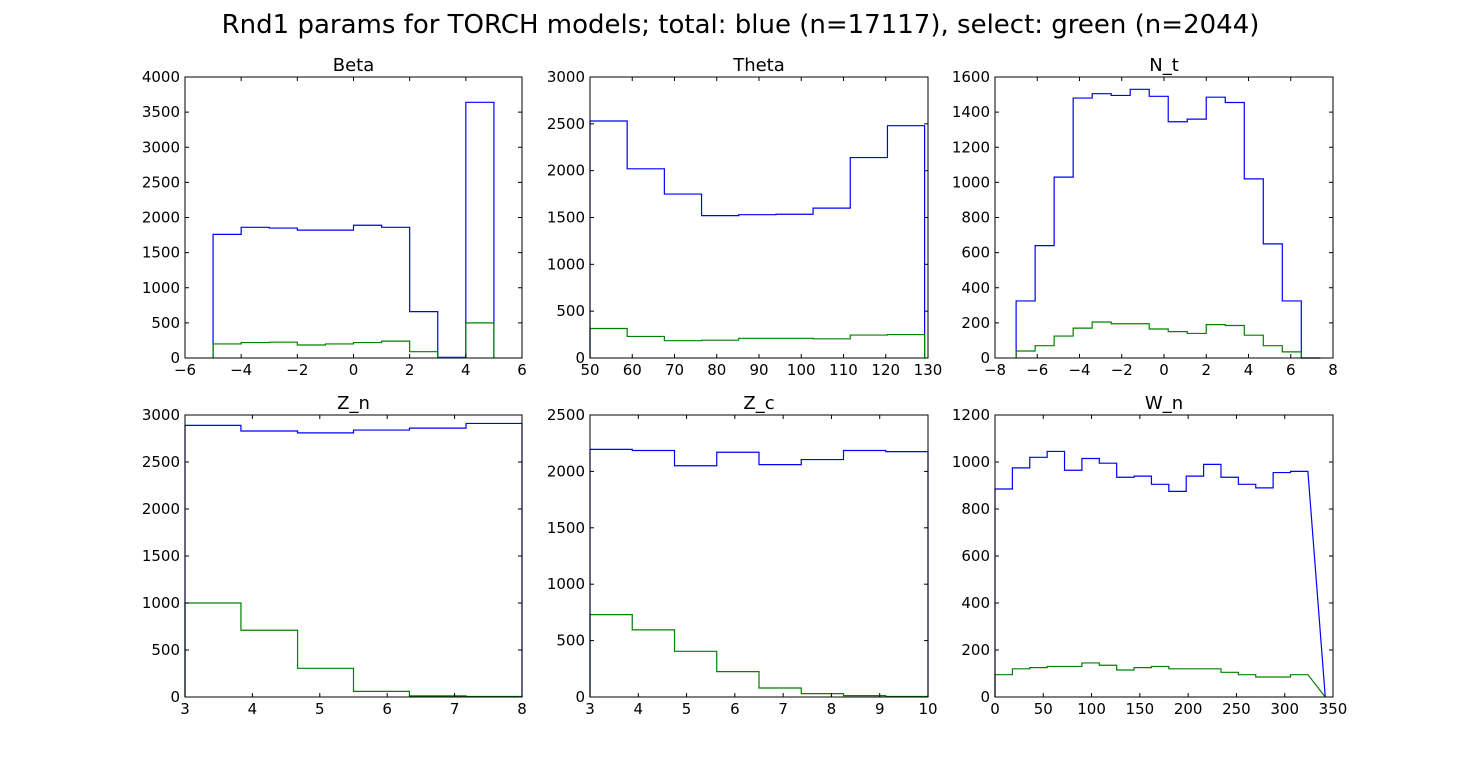  I want to click on z-c-total-histogram, so click(759, 572).